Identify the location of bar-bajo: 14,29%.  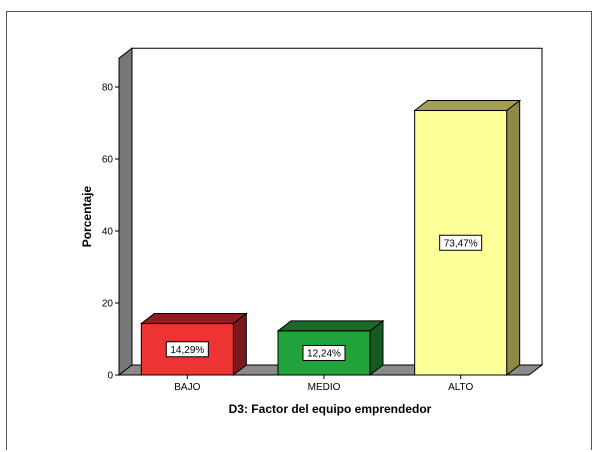
(193, 344).